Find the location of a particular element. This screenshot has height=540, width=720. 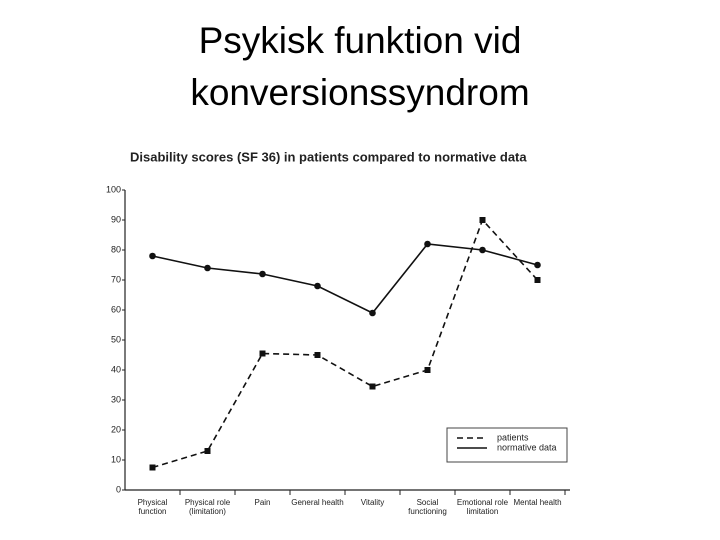

legend-label: patients is located at coordinates (513, 437).